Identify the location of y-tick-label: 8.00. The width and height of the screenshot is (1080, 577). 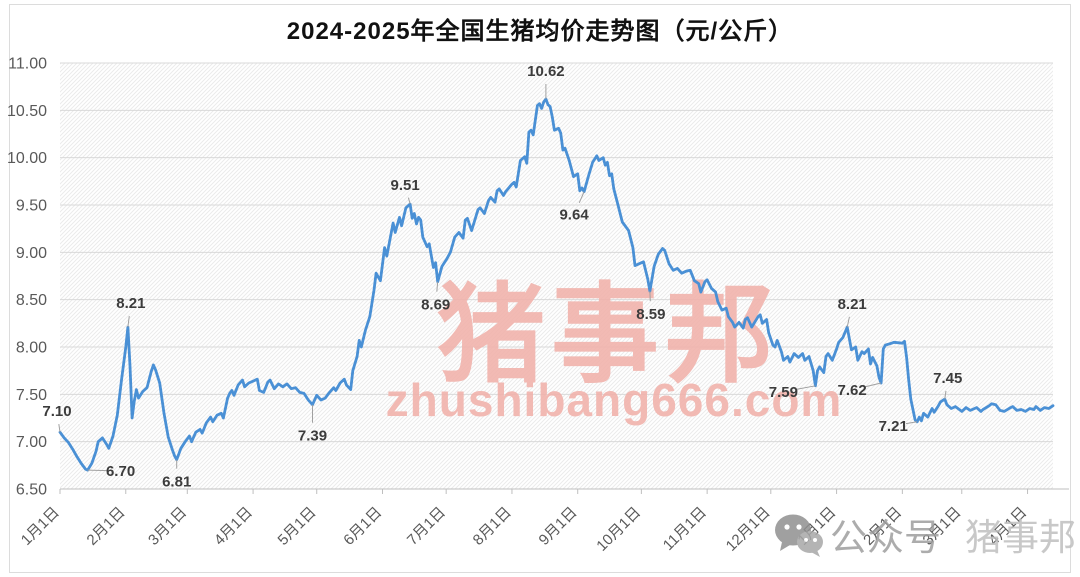
(31, 348).